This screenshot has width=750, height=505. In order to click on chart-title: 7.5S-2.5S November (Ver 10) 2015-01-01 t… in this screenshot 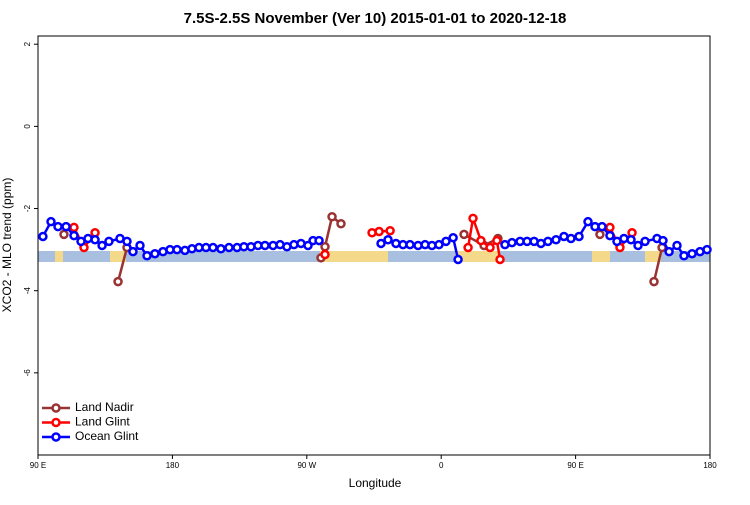, I will do `click(375, 18)`.